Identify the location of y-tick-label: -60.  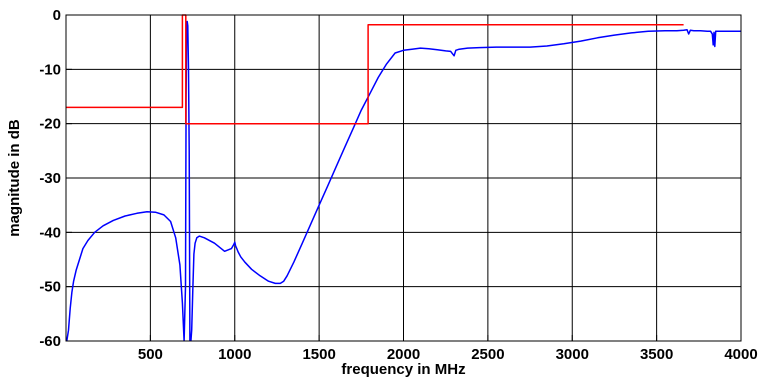
(50, 341).